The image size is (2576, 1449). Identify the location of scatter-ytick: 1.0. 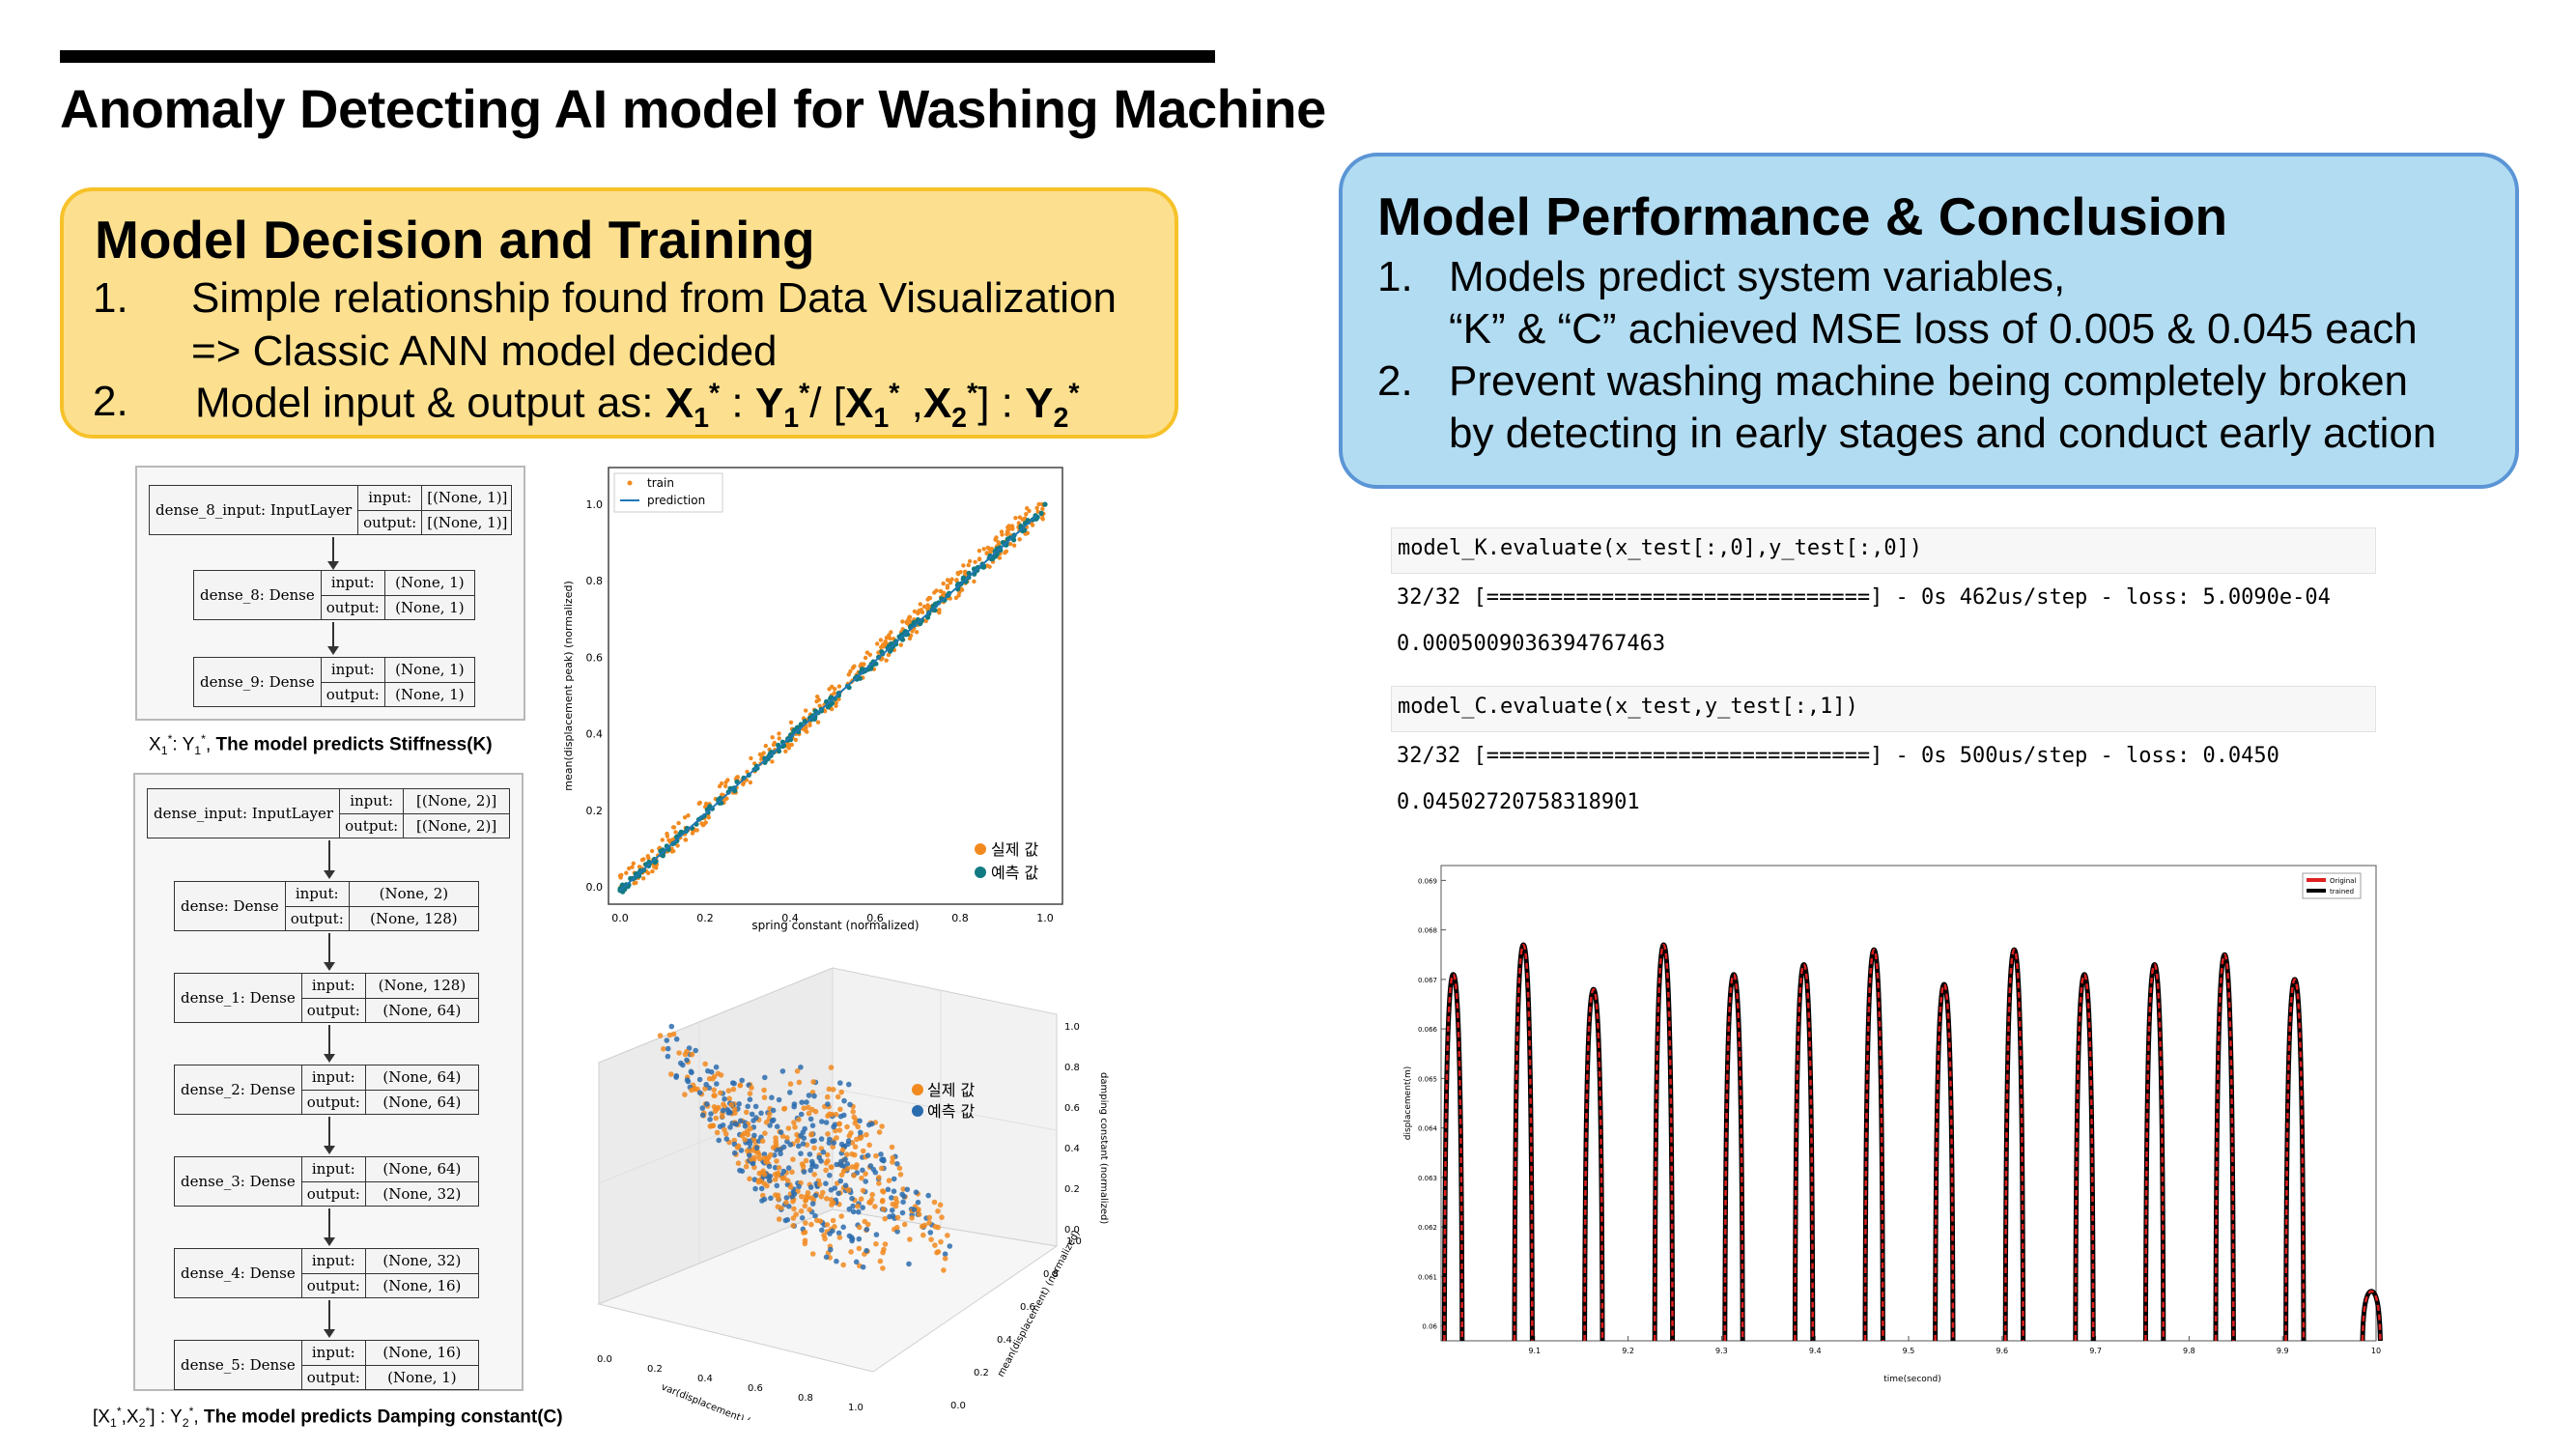
(595, 505).